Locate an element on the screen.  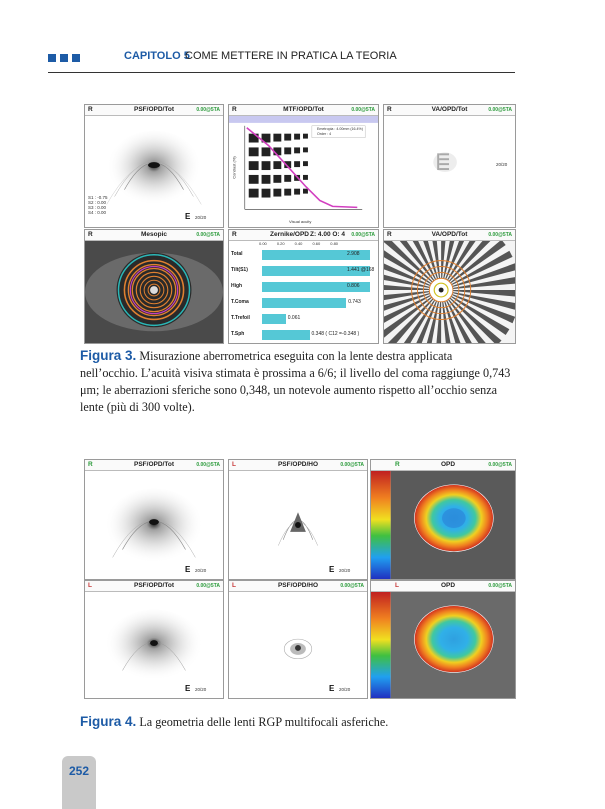
zernike-row-value: 0.061 is located at coordinates (294, 318).